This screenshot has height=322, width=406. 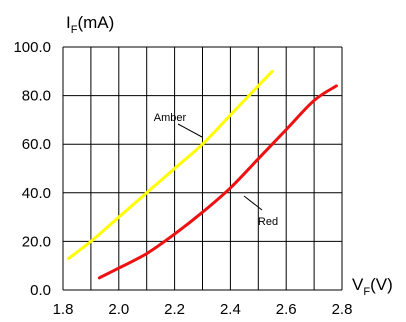 I want to click on x-tick-label: 2.8, so click(x=342, y=309).